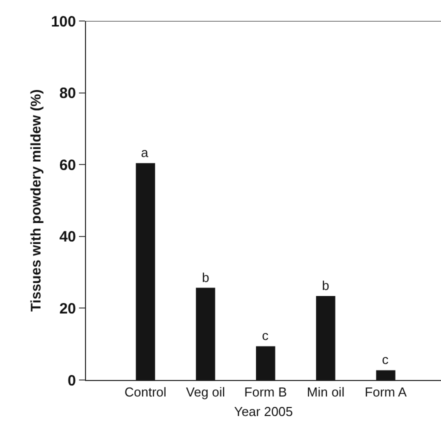  What do you see at coordinates (67, 165) in the screenshot?
I see `y-tick-label: 60` at bounding box center [67, 165].